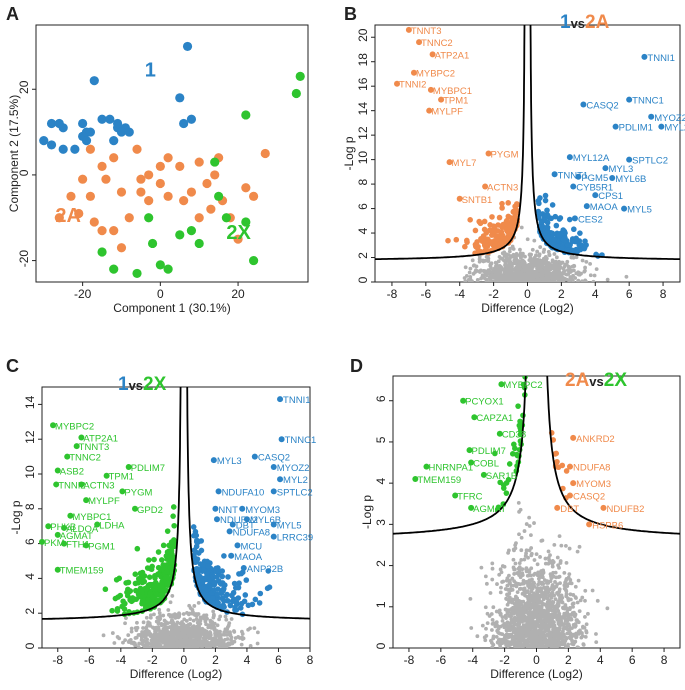  Describe the element at coordinates (76, 536) in the screenshot. I see `protein-label: AGMAT` at that location.